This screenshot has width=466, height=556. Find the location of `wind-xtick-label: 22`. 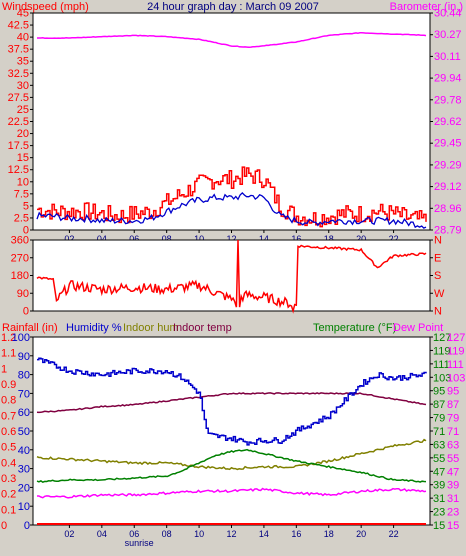

wind-xtick-label: 22 is located at coordinates (394, 239).